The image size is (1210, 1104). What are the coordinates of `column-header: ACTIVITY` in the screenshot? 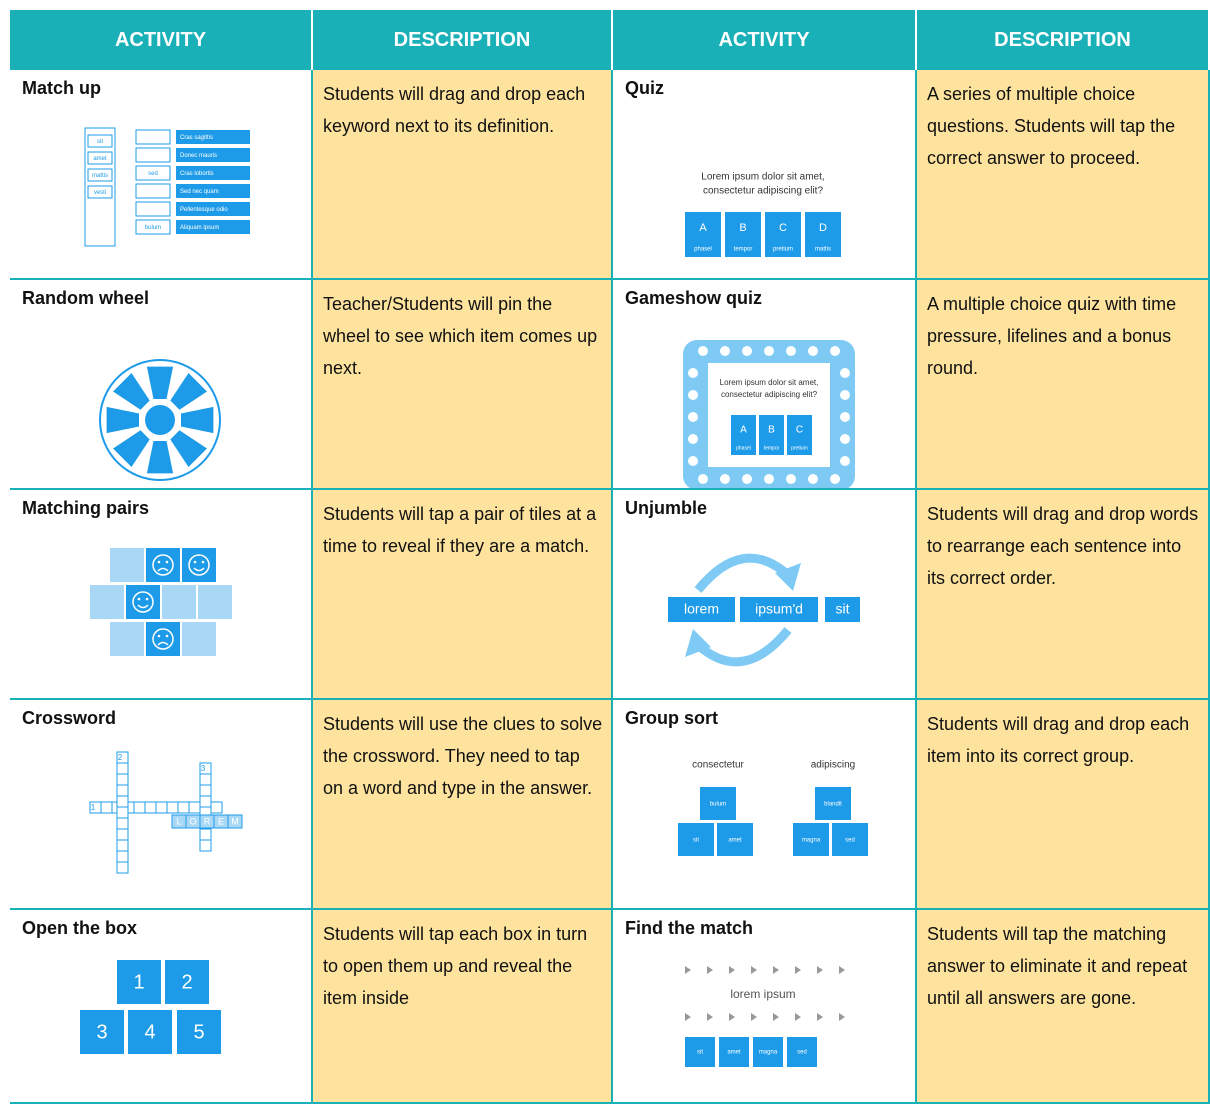 It's located at (161, 40).